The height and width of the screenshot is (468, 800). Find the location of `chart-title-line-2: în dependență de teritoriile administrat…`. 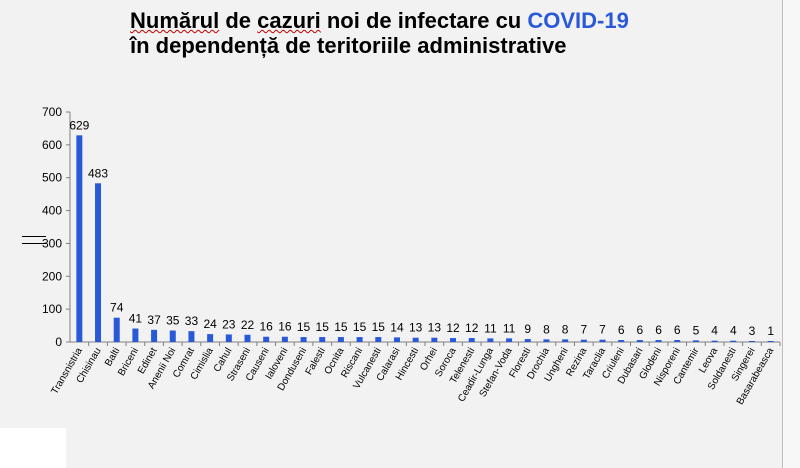

chart-title-line-2: în dependență de teritoriile administrat… is located at coordinates (348, 45).